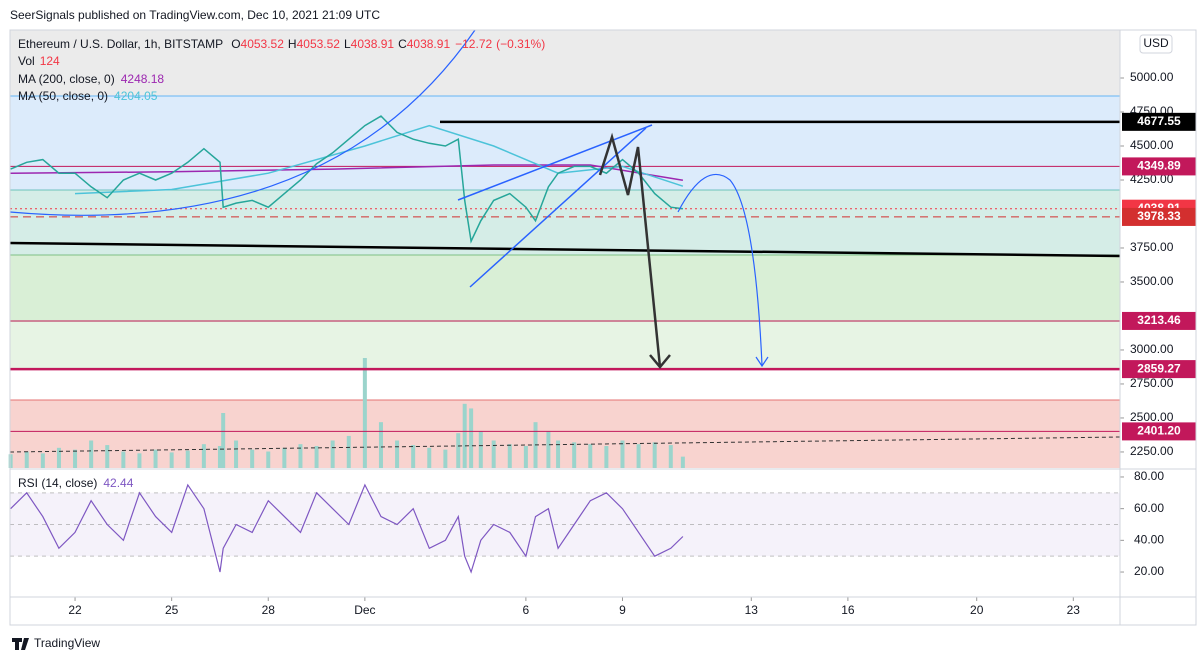 The width and height of the screenshot is (1200, 662). Describe the element at coordinates (235, 44) in the screenshot. I see `legend-item: O` at that location.